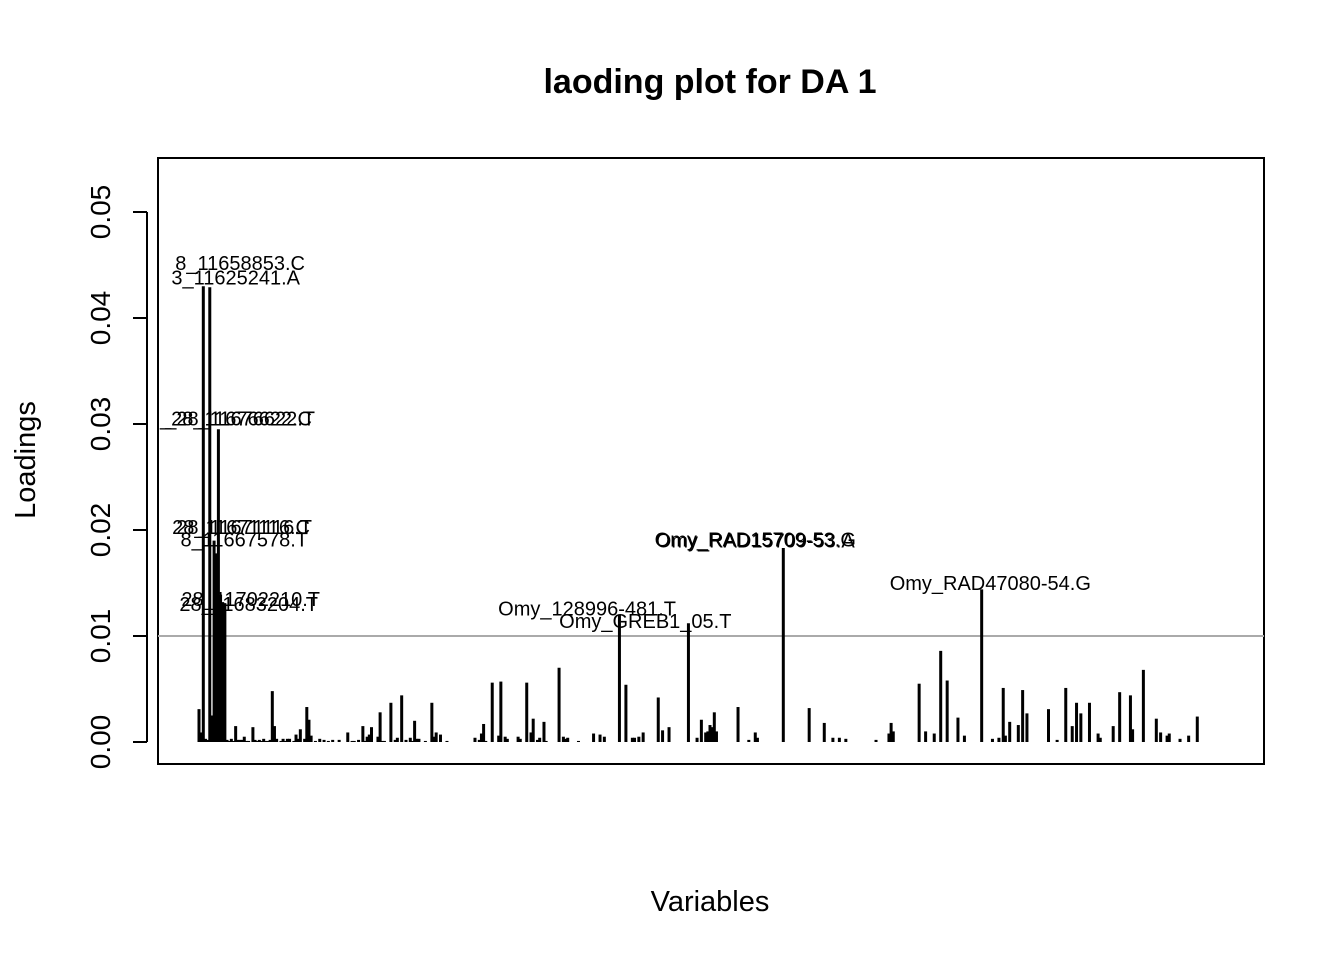 This screenshot has height=960, width=1344. Describe the element at coordinates (100, 212) in the screenshot. I see `y-tick-label: 0.05` at that location.